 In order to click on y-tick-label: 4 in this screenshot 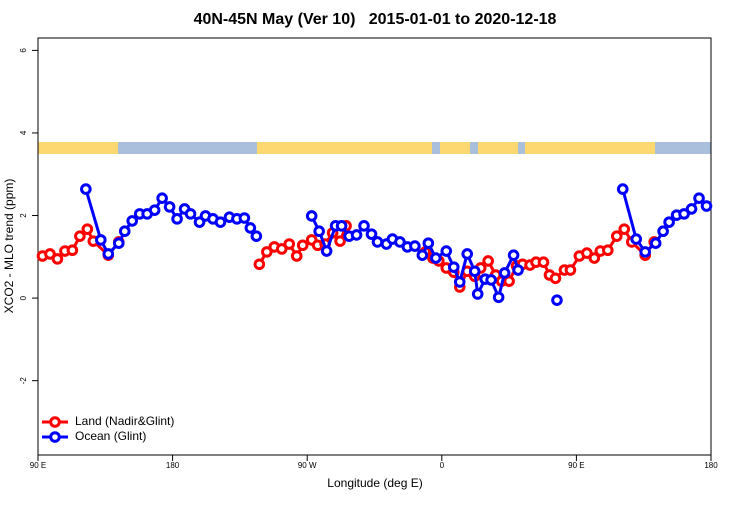, I will do `click(23, 132)`.